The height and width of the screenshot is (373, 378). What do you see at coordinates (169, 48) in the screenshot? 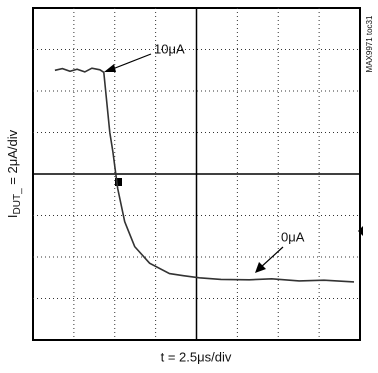
I see `annotation: 10μA` at bounding box center [169, 48].